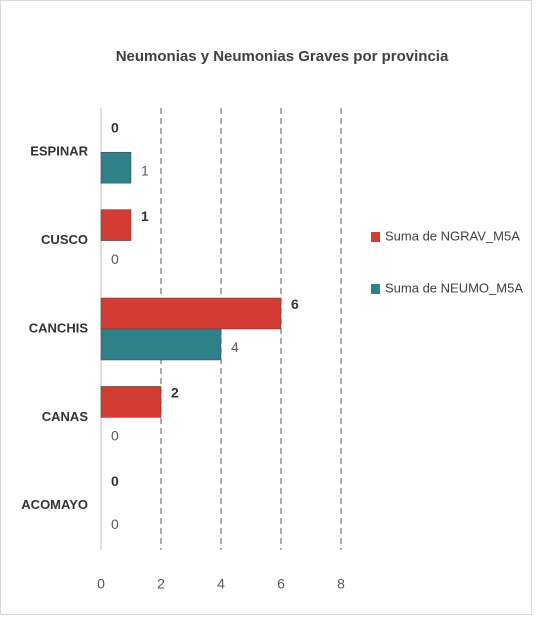  What do you see at coordinates (295, 304) in the screenshot?
I see `data-label: 6` at bounding box center [295, 304].